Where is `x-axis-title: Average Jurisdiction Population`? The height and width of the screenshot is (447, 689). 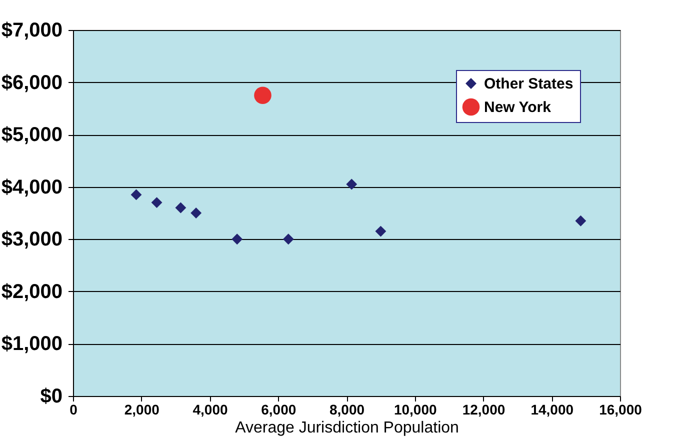 x-axis-title: Average Jurisdiction Population is located at coordinates (347, 428).